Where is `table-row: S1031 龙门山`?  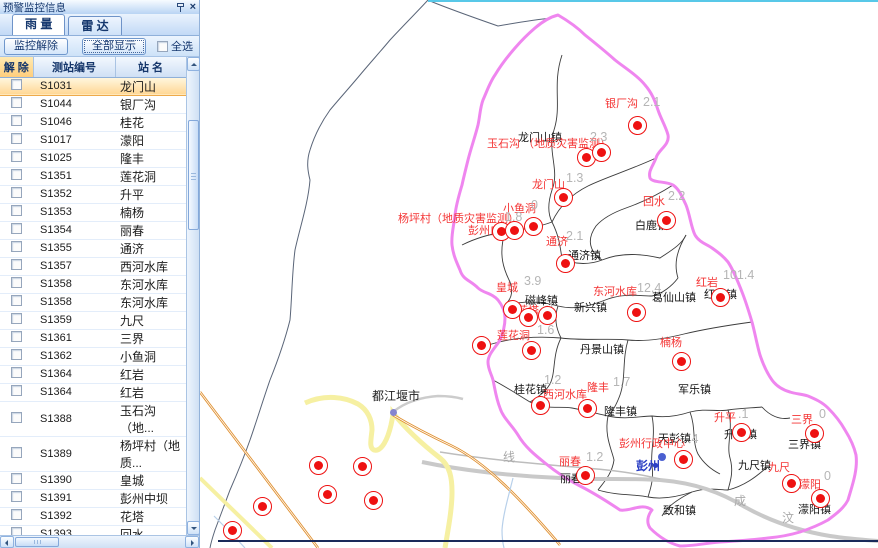 table-row: S1031 龙门山 is located at coordinates (93, 86).